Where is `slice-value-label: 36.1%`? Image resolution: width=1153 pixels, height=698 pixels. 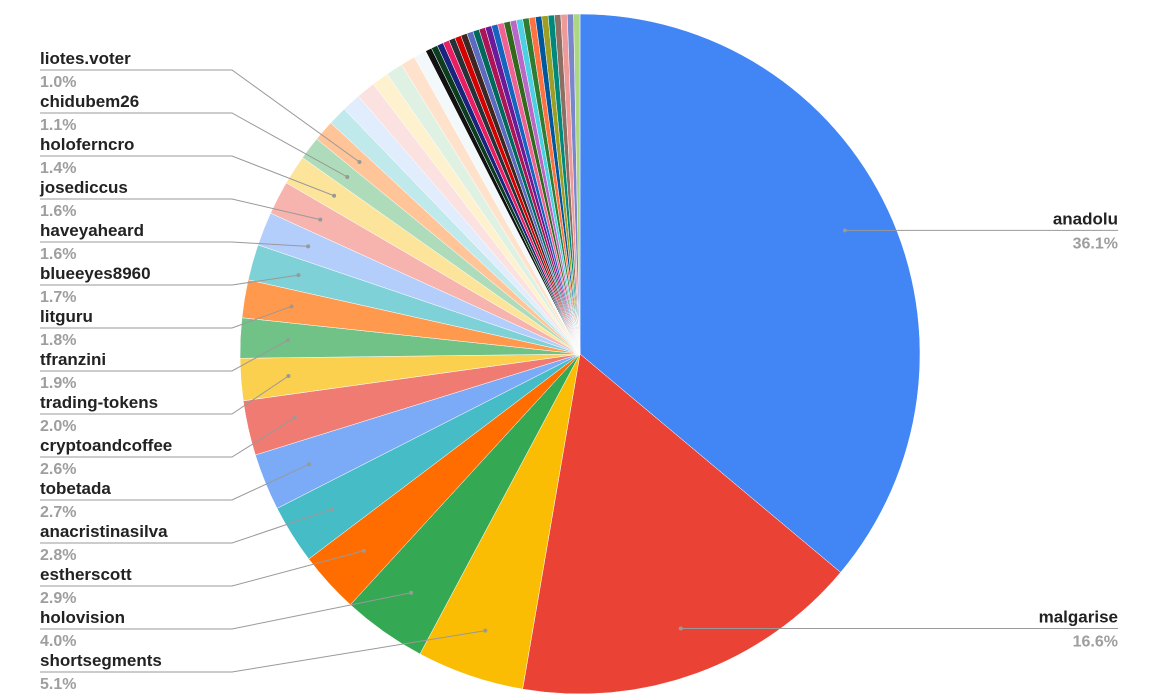
slice-value-label: 36.1% is located at coordinates (1095, 243).